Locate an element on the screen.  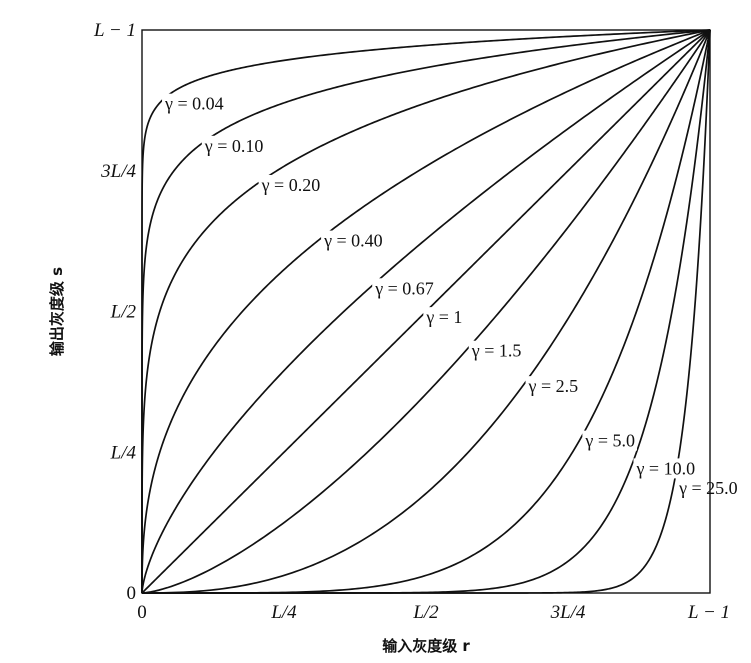
y-tick-labels: 0 L/4 L/2 3L/4 L − 1 is located at coordinates (115, 312).